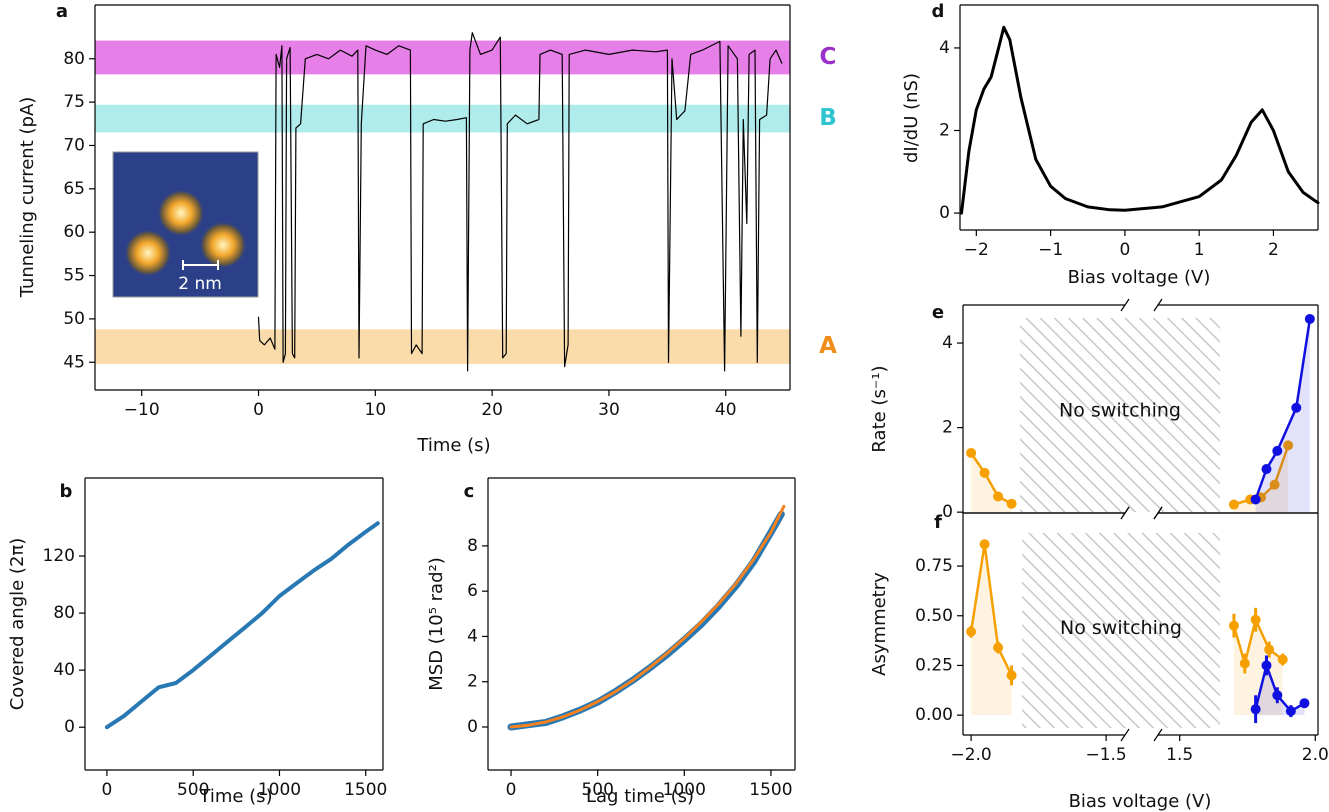  I want to click on y-axis-label: MSD (10⁵ rad²), so click(436, 624).